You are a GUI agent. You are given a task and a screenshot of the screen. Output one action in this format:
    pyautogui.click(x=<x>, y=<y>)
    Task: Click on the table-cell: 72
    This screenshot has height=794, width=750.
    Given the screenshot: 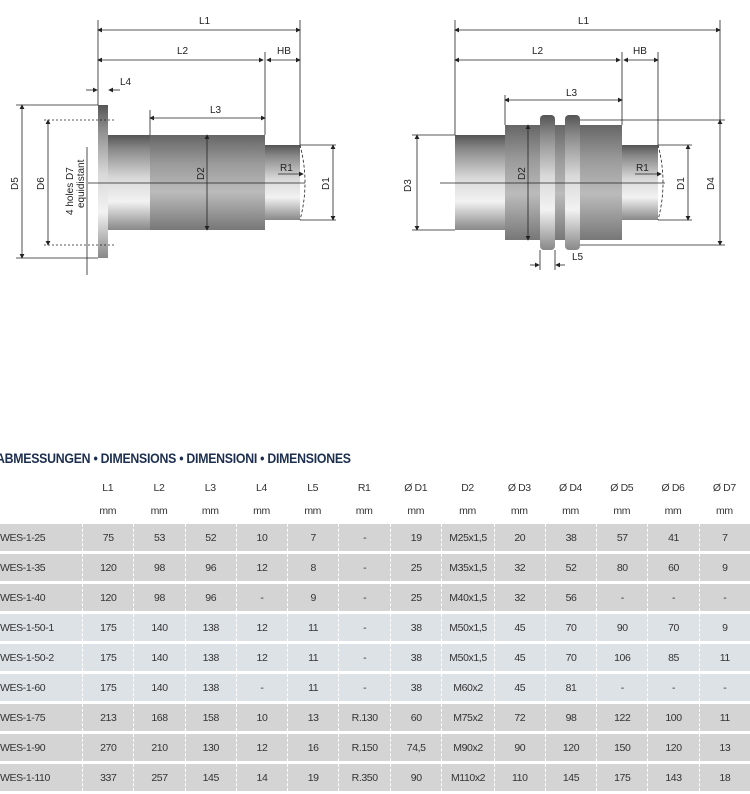 What is the action you would take?
    pyautogui.click(x=519, y=717)
    